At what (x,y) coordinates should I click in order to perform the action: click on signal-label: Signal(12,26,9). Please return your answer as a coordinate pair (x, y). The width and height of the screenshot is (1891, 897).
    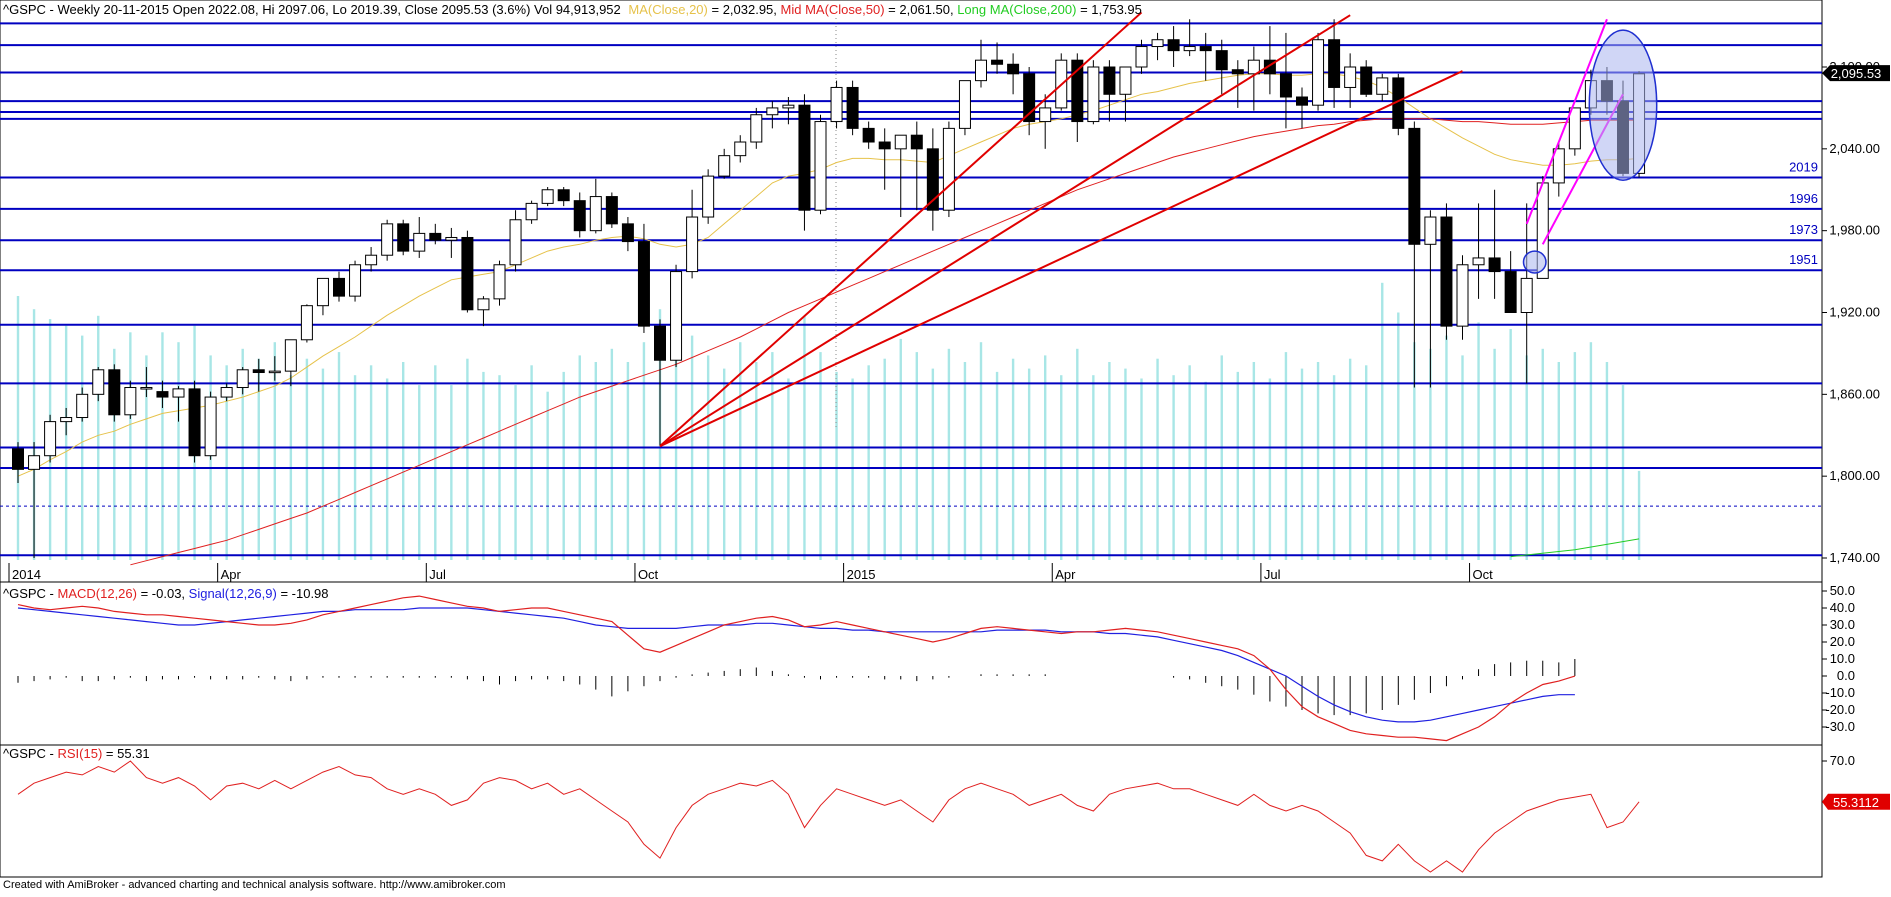
    Looking at the image, I should click on (233, 593).